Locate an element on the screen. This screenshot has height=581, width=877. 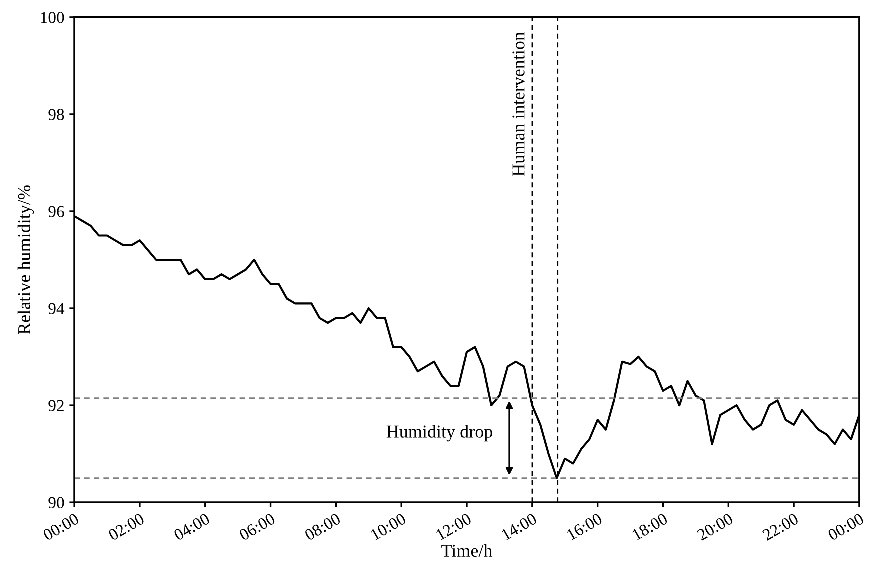
x-tick-label: 18:00 is located at coordinates (650, 527).